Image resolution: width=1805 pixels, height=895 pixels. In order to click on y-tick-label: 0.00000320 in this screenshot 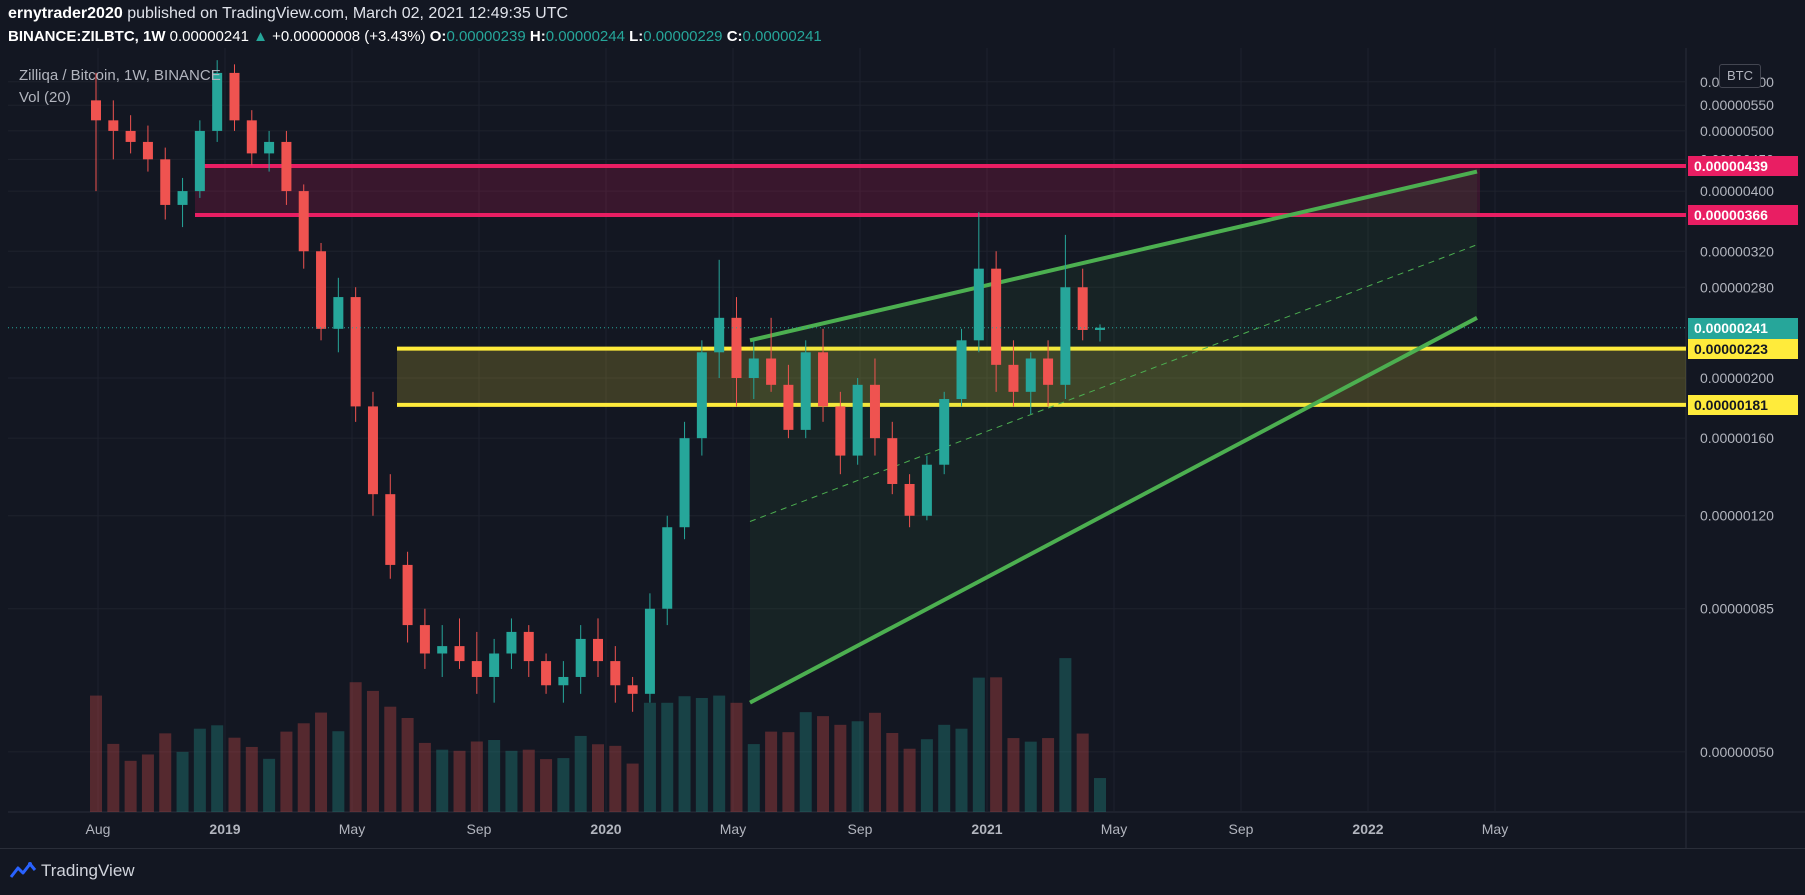, I will do `click(1737, 251)`.